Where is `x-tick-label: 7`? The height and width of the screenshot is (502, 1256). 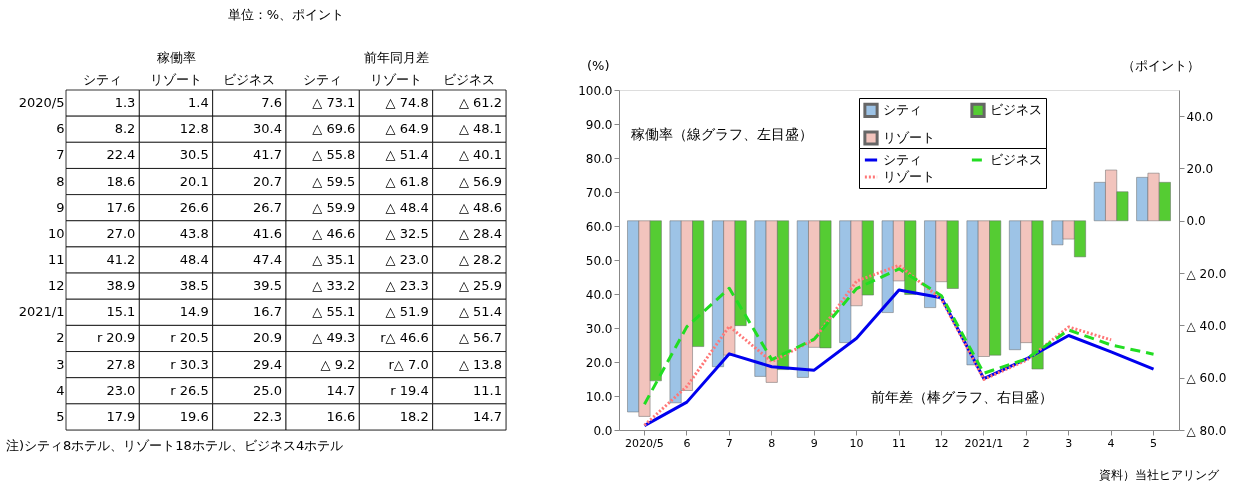 x-tick-label: 7 is located at coordinates (729, 443).